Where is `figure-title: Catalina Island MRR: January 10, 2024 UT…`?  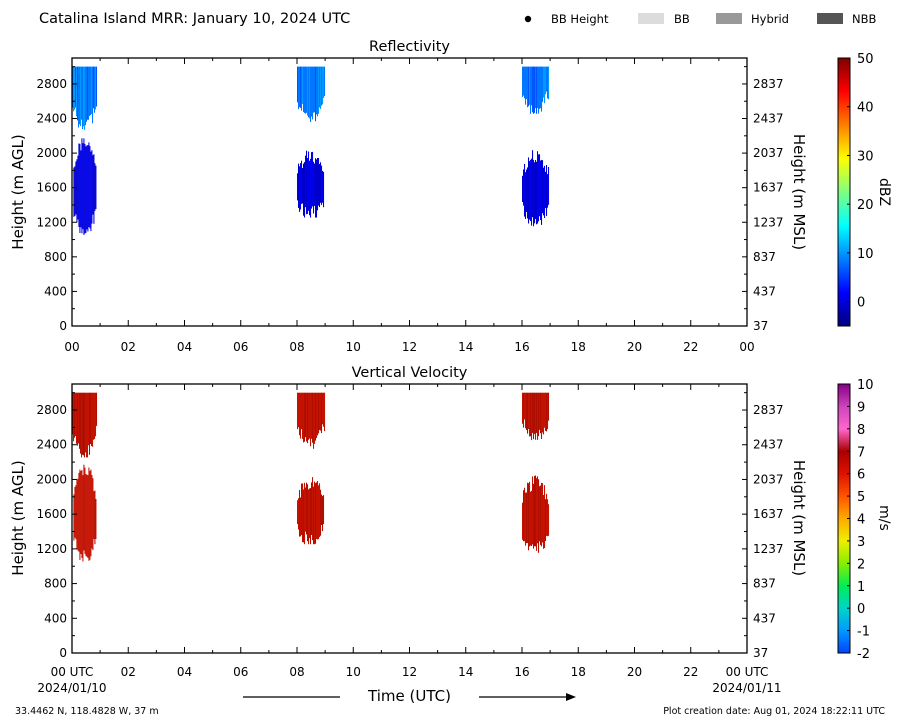
figure-title: Catalina Island MRR: January 10, 2024 UT… is located at coordinates (194, 19).